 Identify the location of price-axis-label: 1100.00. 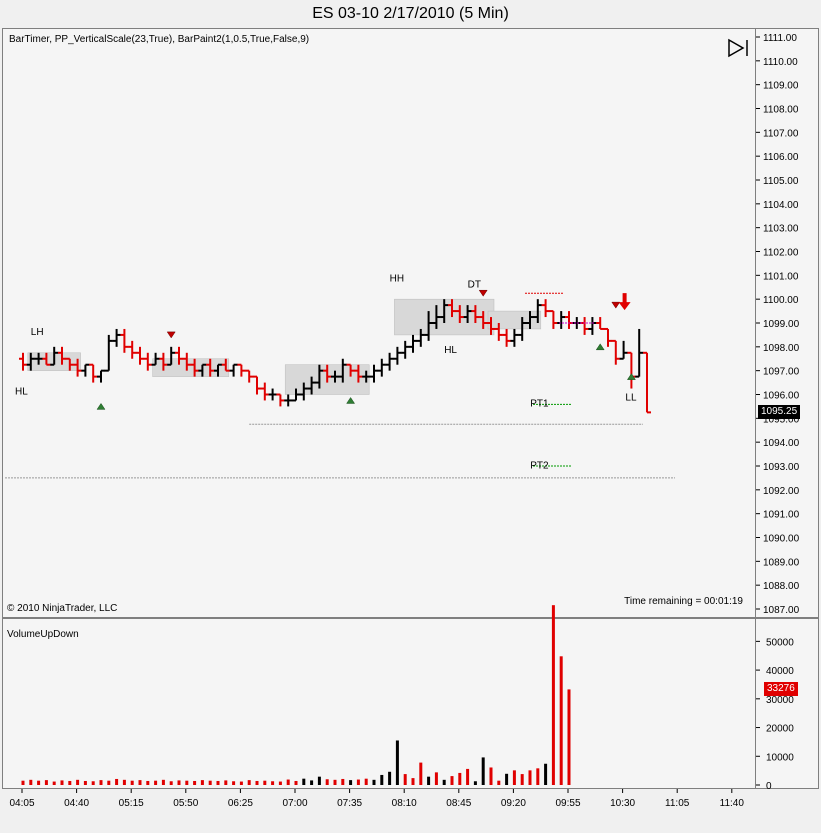
(781, 300).